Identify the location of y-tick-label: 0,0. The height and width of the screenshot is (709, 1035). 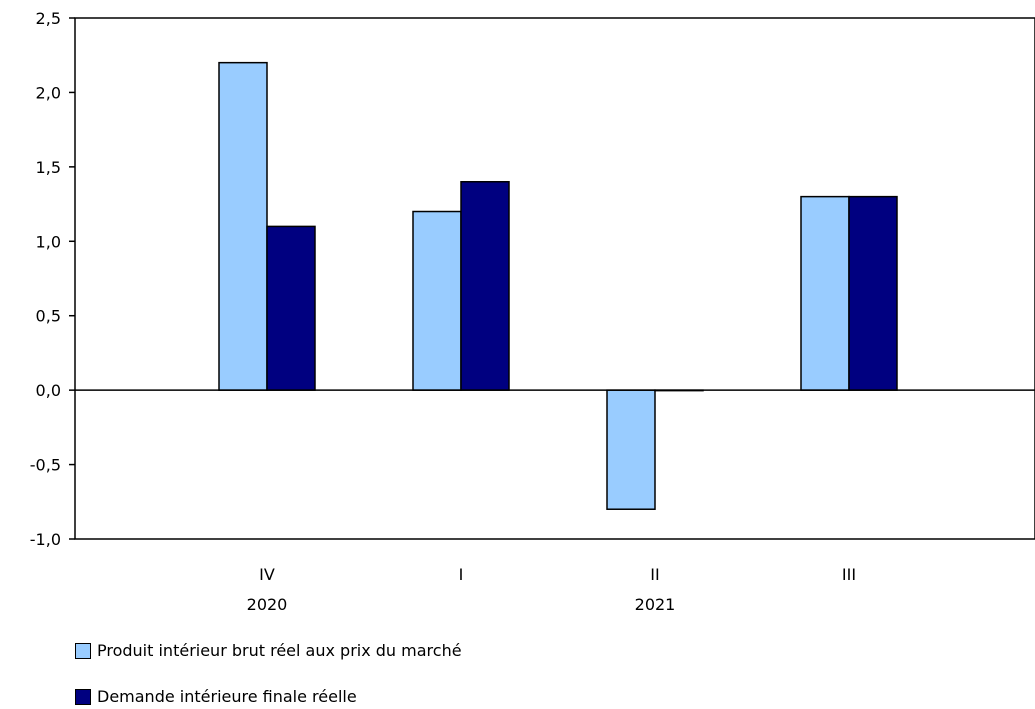
(48, 390).